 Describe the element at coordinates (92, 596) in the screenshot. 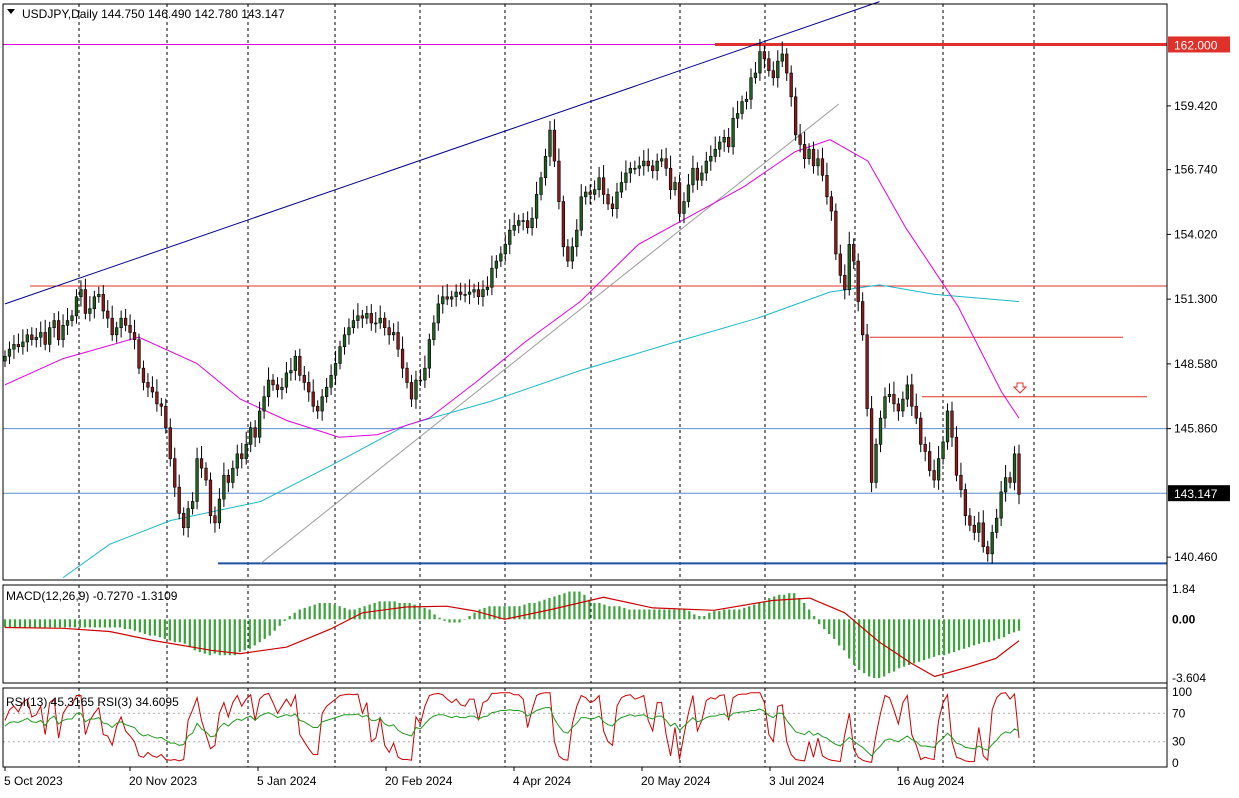

I see `macd-title: MACD(12,26,9) -0.7270 -1.3109` at that location.